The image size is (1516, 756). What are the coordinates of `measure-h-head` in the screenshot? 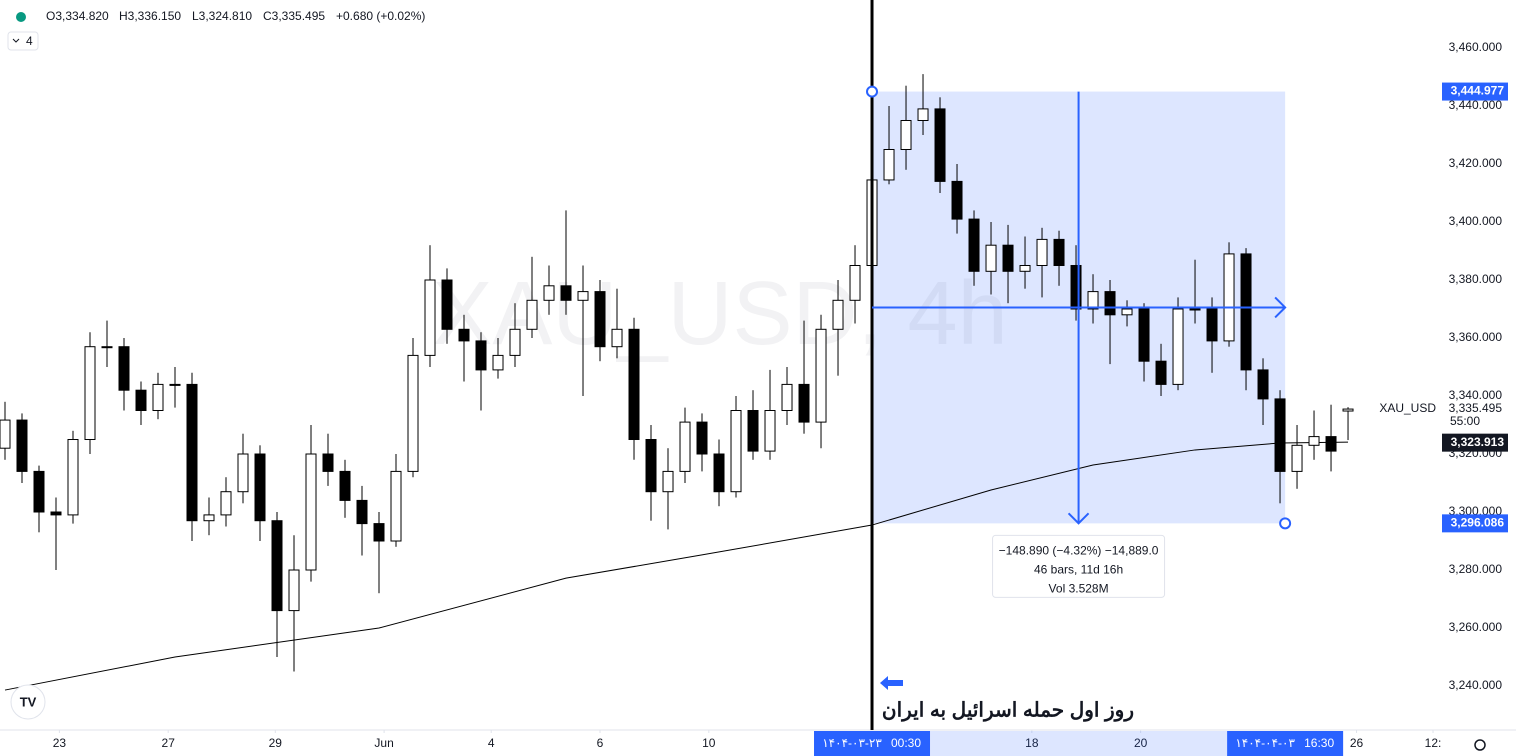 It's located at (1280, 307).